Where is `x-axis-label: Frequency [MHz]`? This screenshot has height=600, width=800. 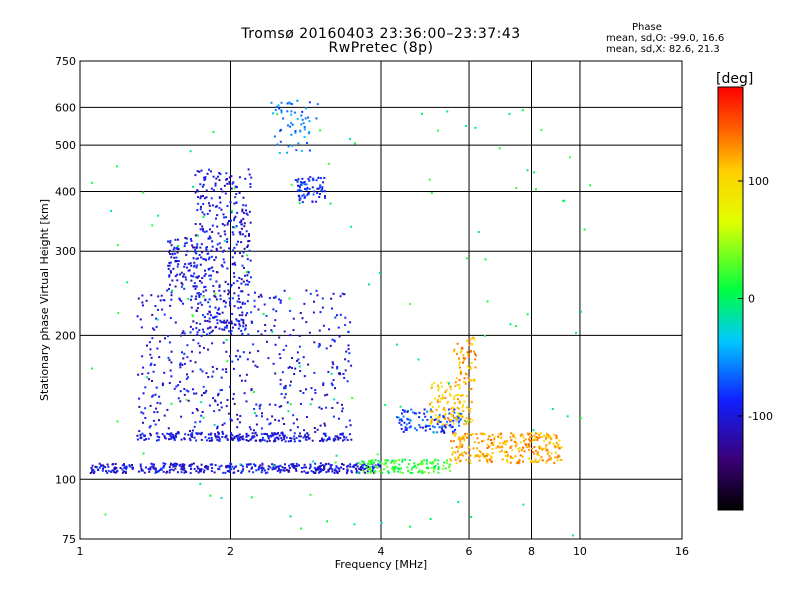 x-axis-label: Frequency [MHz] is located at coordinates (381, 564).